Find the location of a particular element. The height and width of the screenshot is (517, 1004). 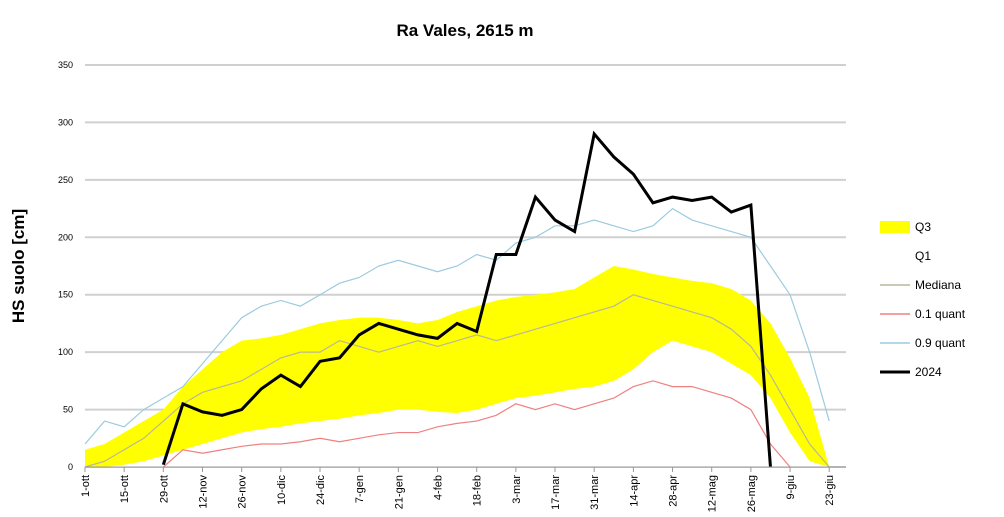

x-tick-label: 4-feb is located at coordinates (439, 487).